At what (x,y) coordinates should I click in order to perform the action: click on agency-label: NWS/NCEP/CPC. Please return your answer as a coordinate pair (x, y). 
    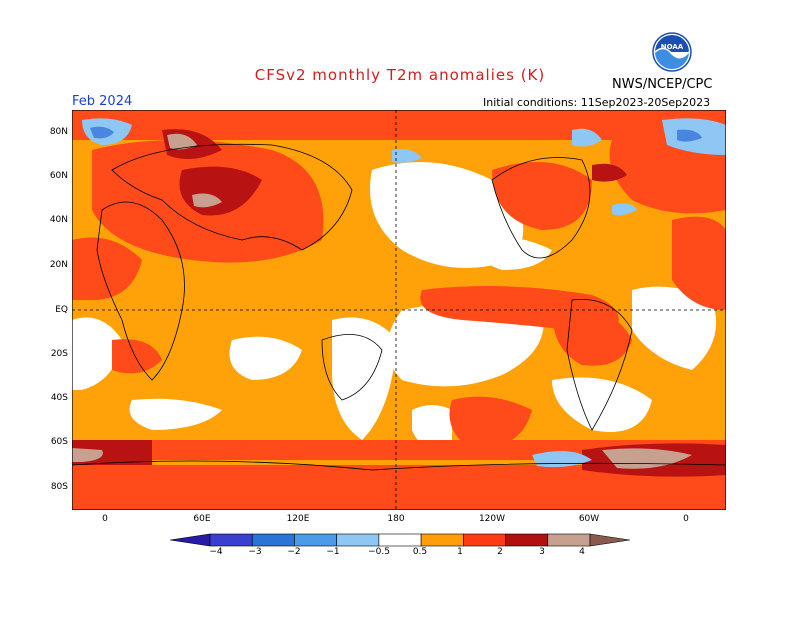
    Looking at the image, I should click on (662, 84).